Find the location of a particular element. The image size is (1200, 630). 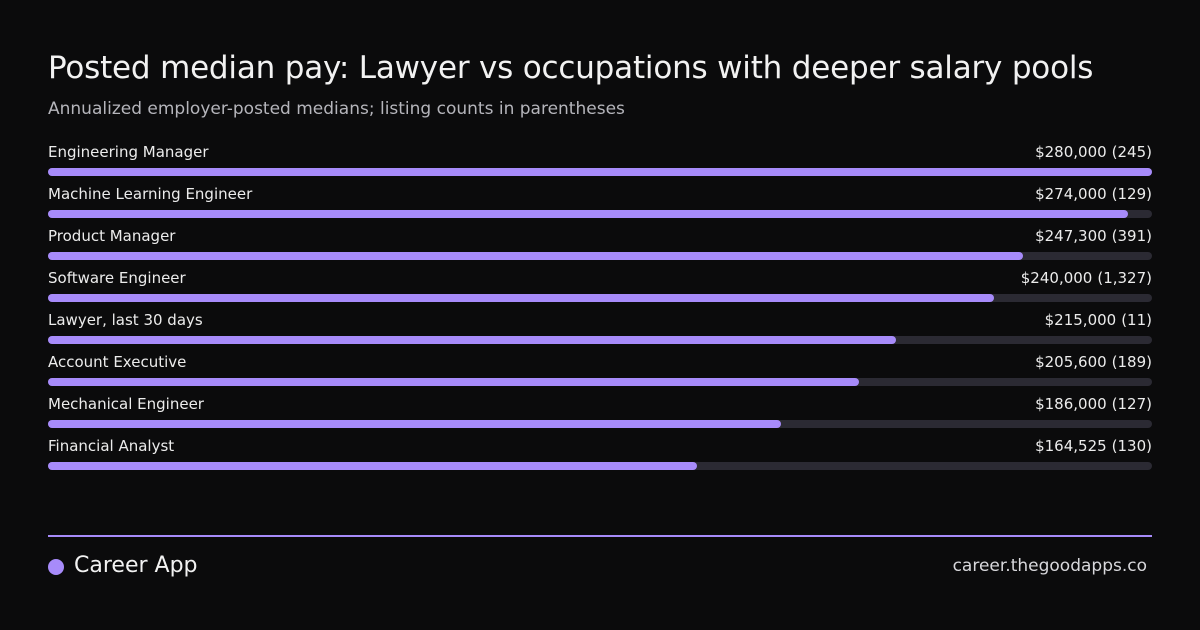

listing-count-label: (1,327) is located at coordinates (1124, 278).